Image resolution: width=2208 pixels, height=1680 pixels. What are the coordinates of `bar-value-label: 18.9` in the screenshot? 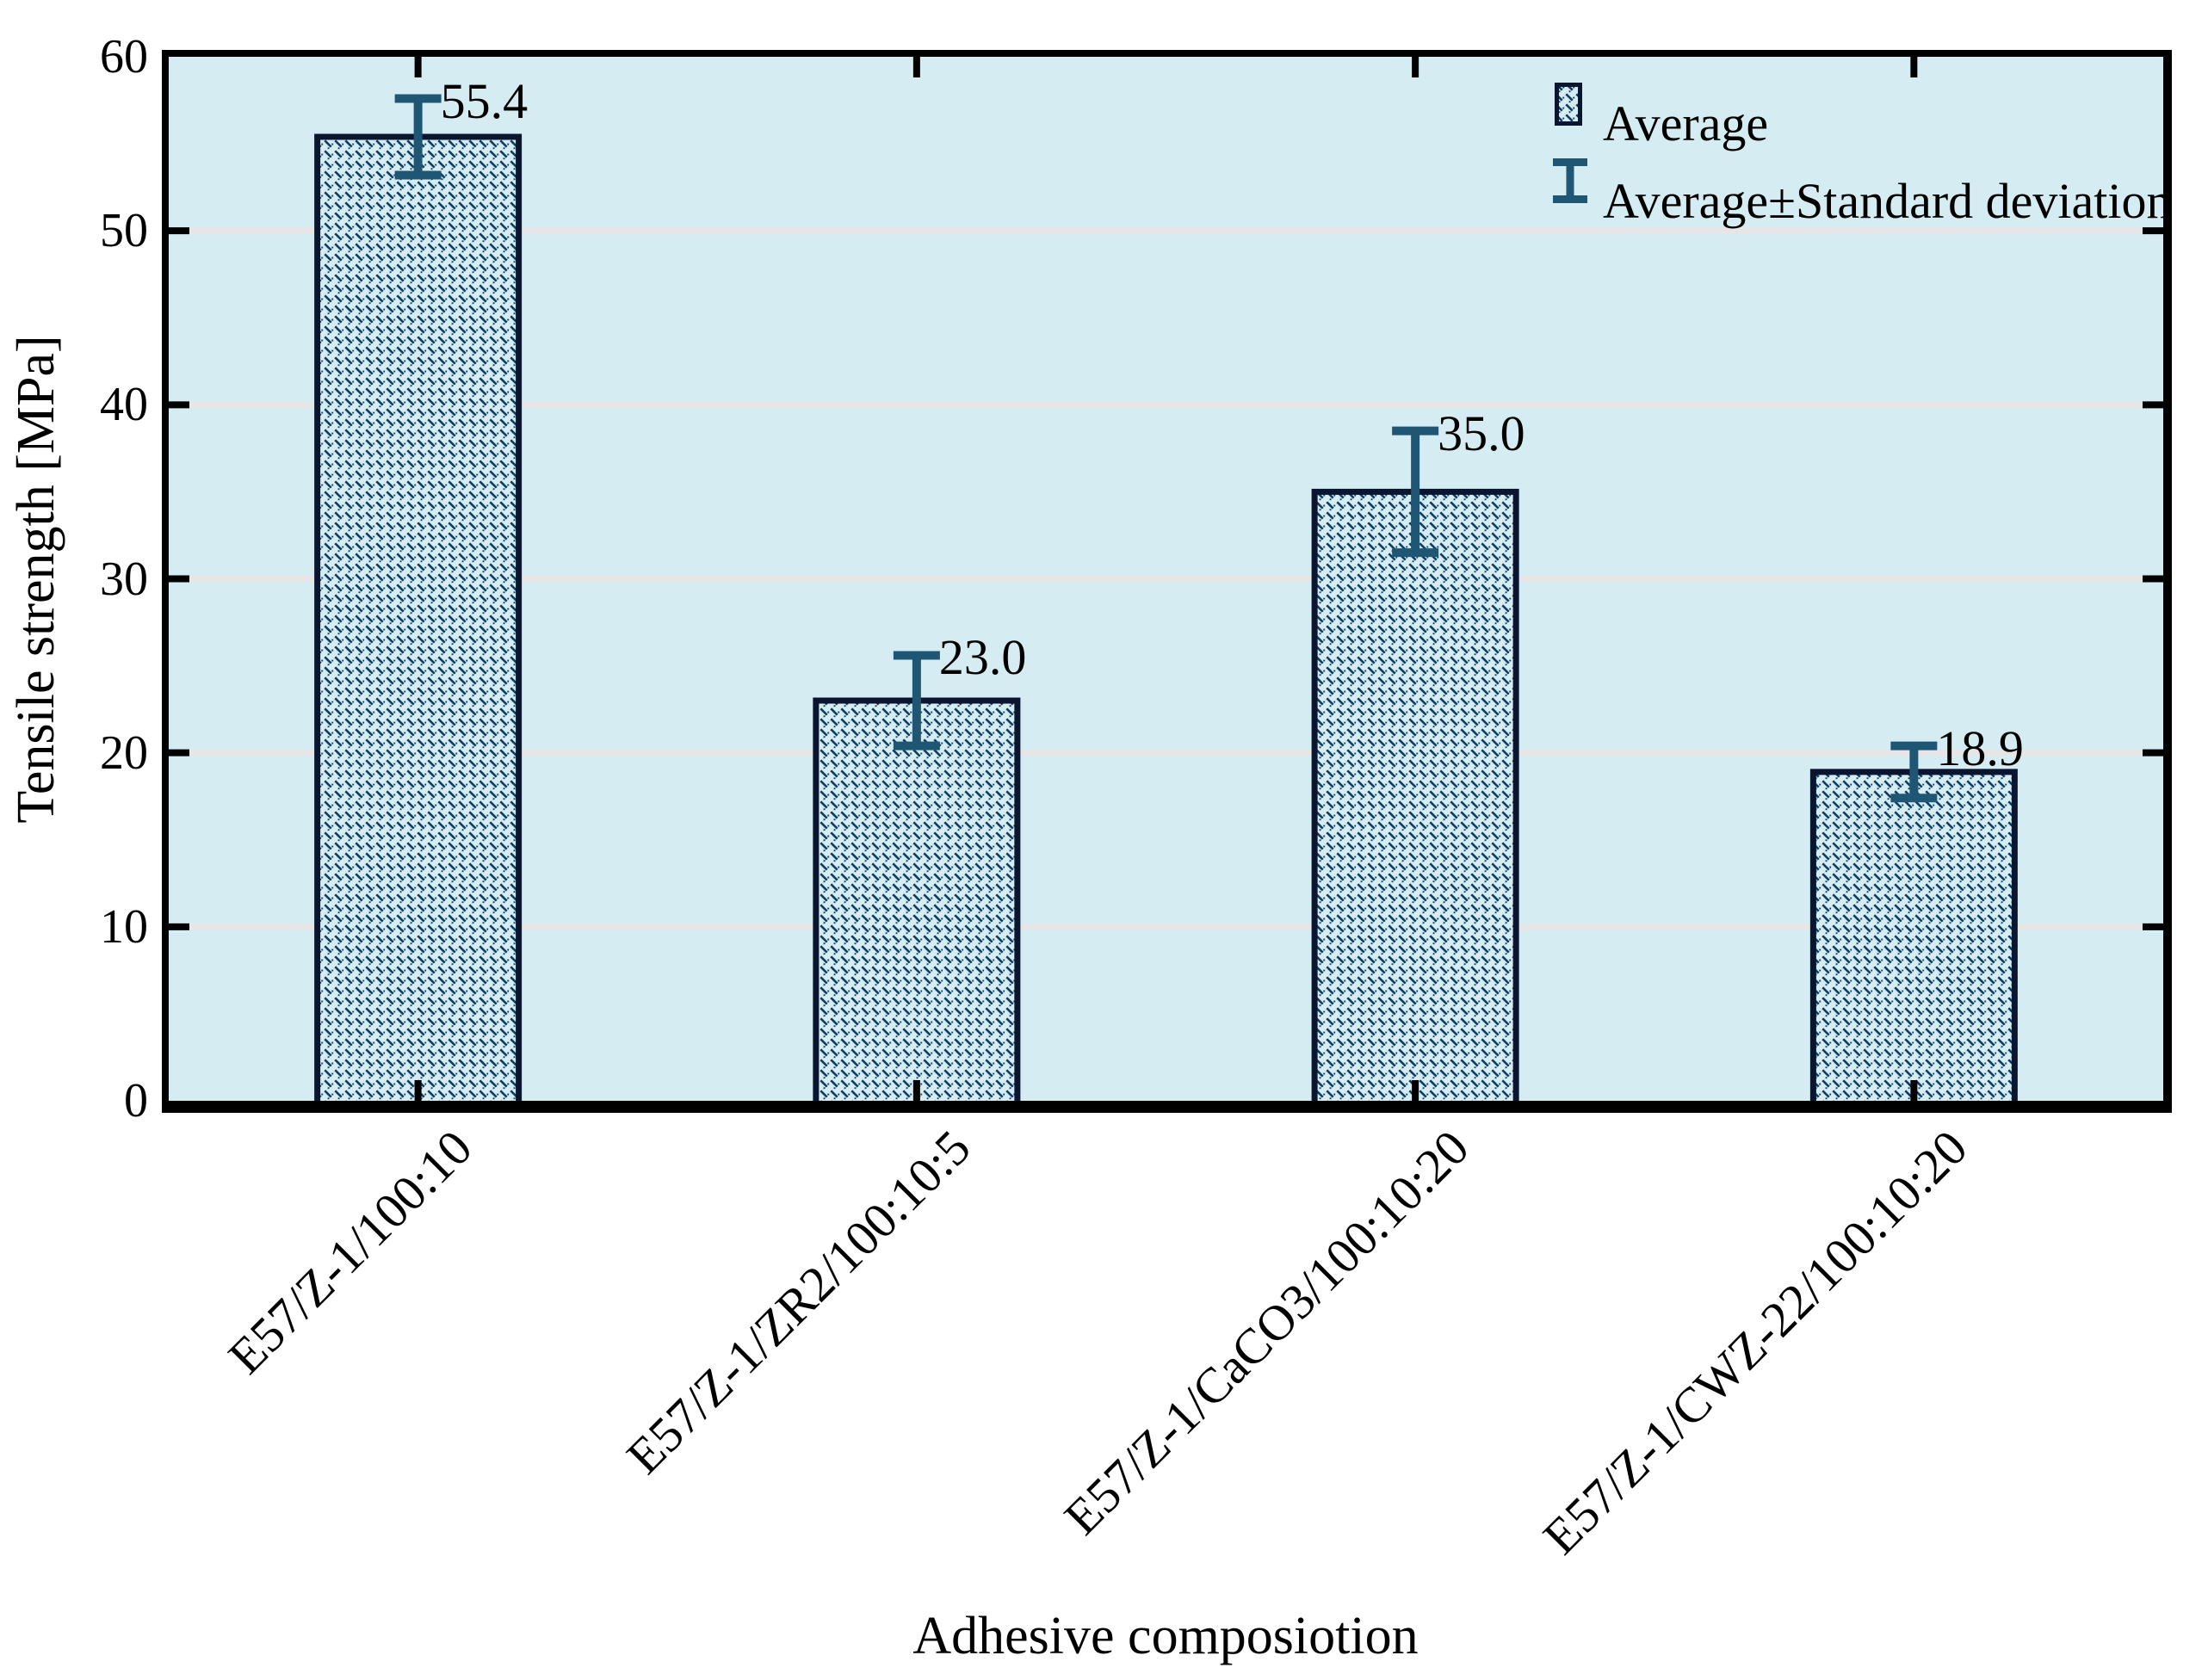 It's located at (1980, 748).